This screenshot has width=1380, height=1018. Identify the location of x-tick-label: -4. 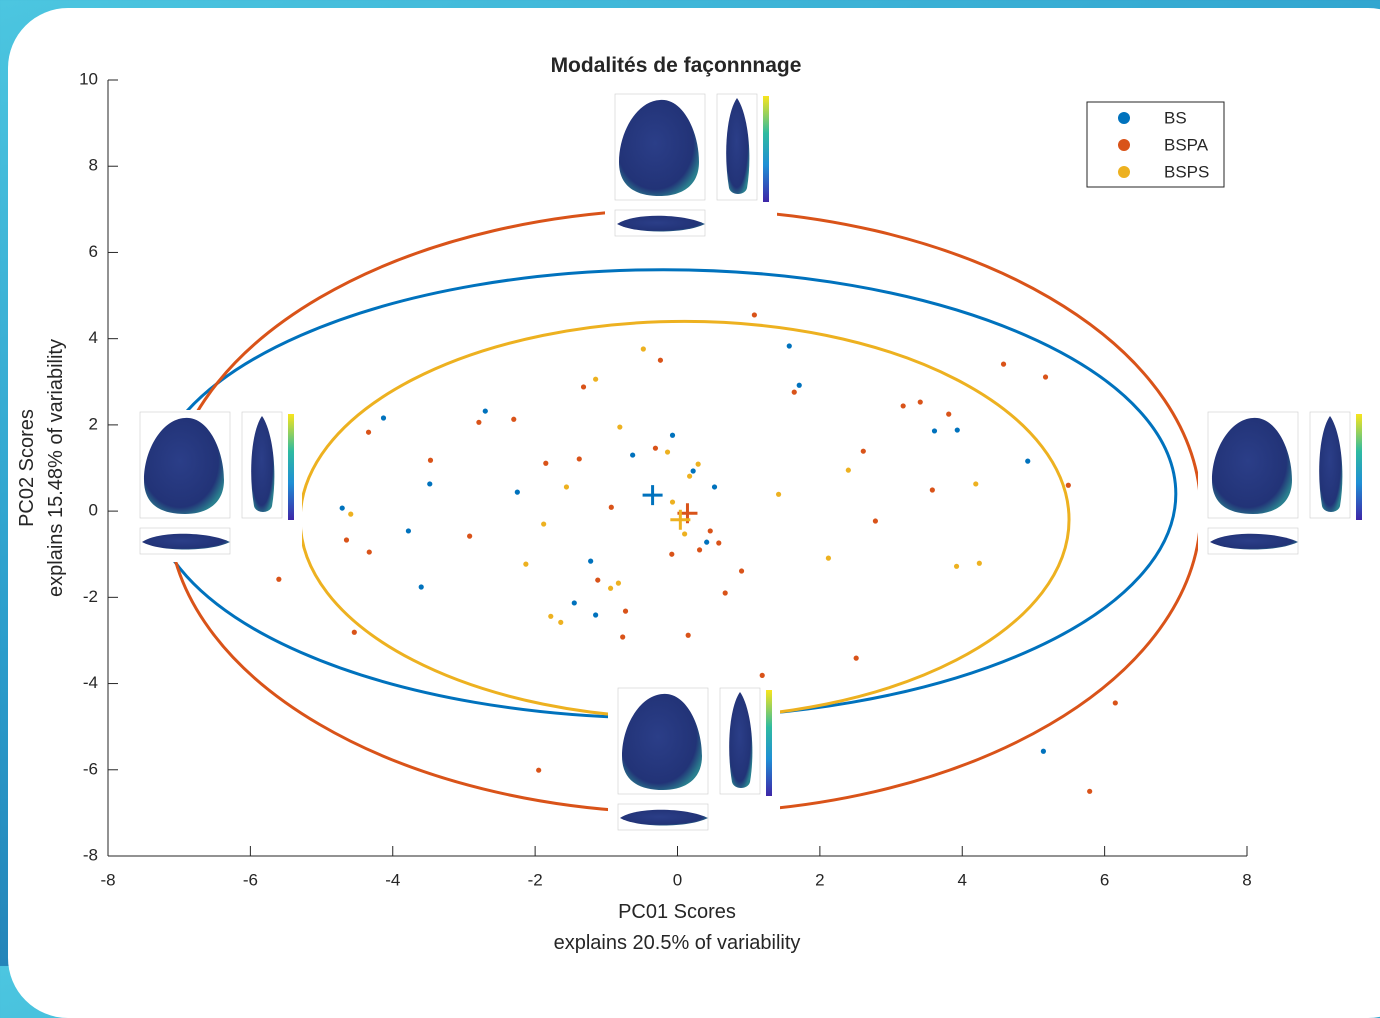
(392, 879).